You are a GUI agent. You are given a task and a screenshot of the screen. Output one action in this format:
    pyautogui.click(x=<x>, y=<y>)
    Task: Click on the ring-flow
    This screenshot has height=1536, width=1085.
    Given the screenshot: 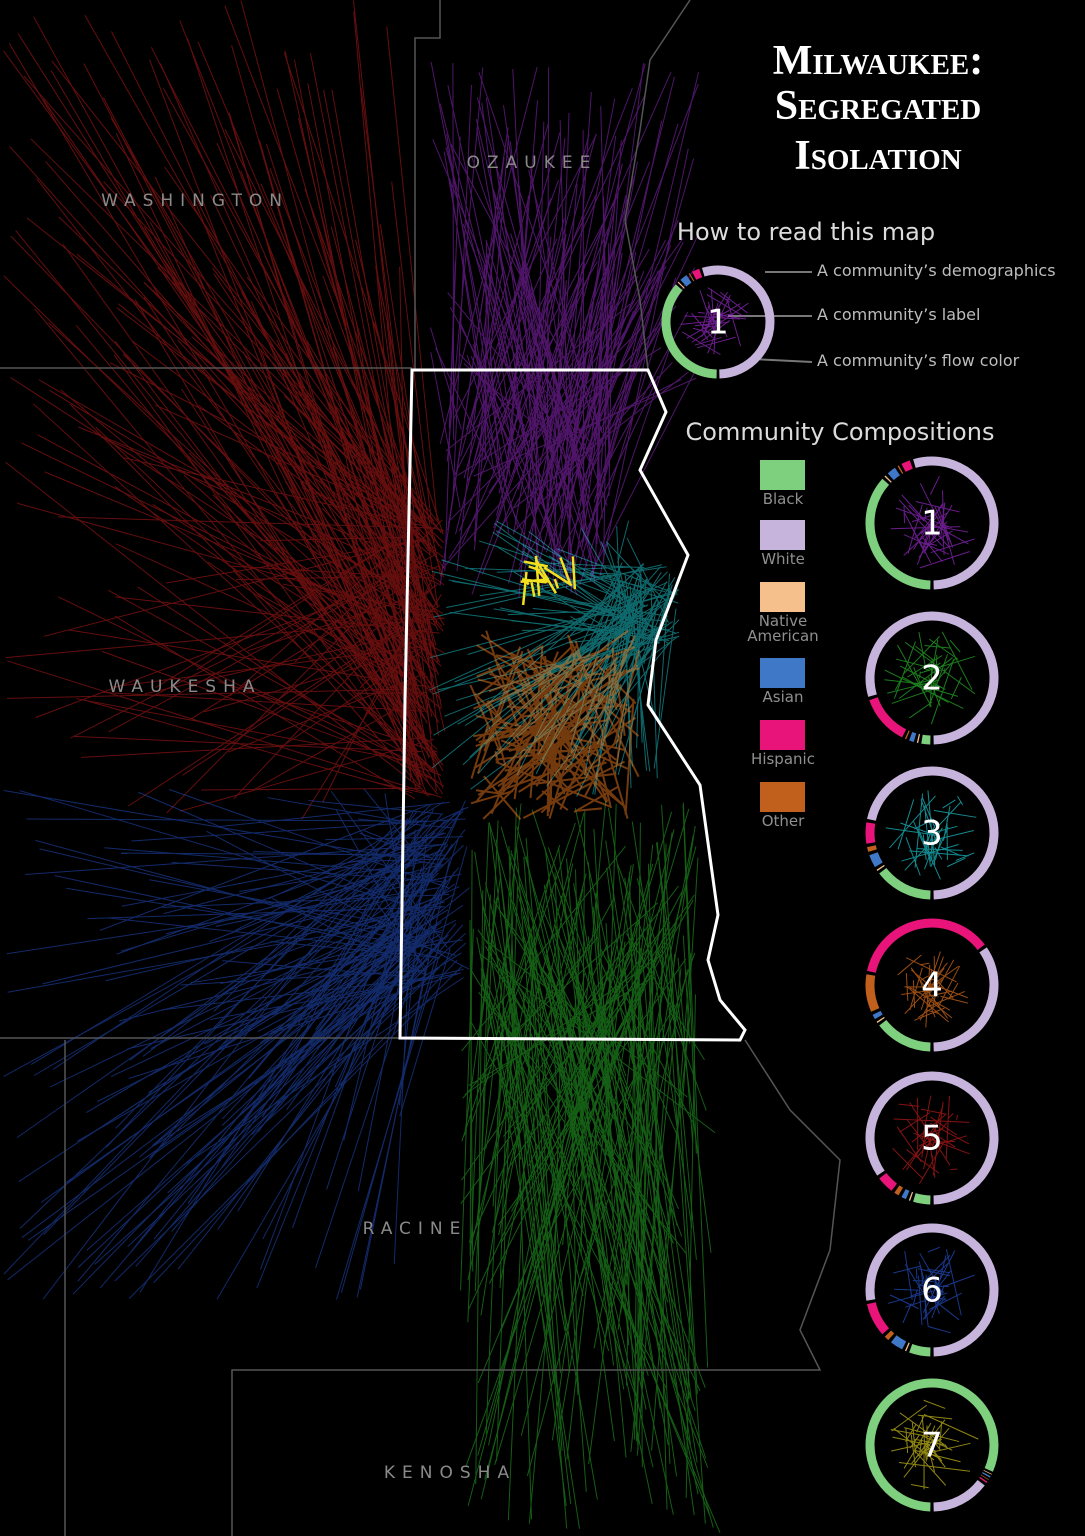 What is the action you would take?
    pyautogui.click(x=930, y=678)
    